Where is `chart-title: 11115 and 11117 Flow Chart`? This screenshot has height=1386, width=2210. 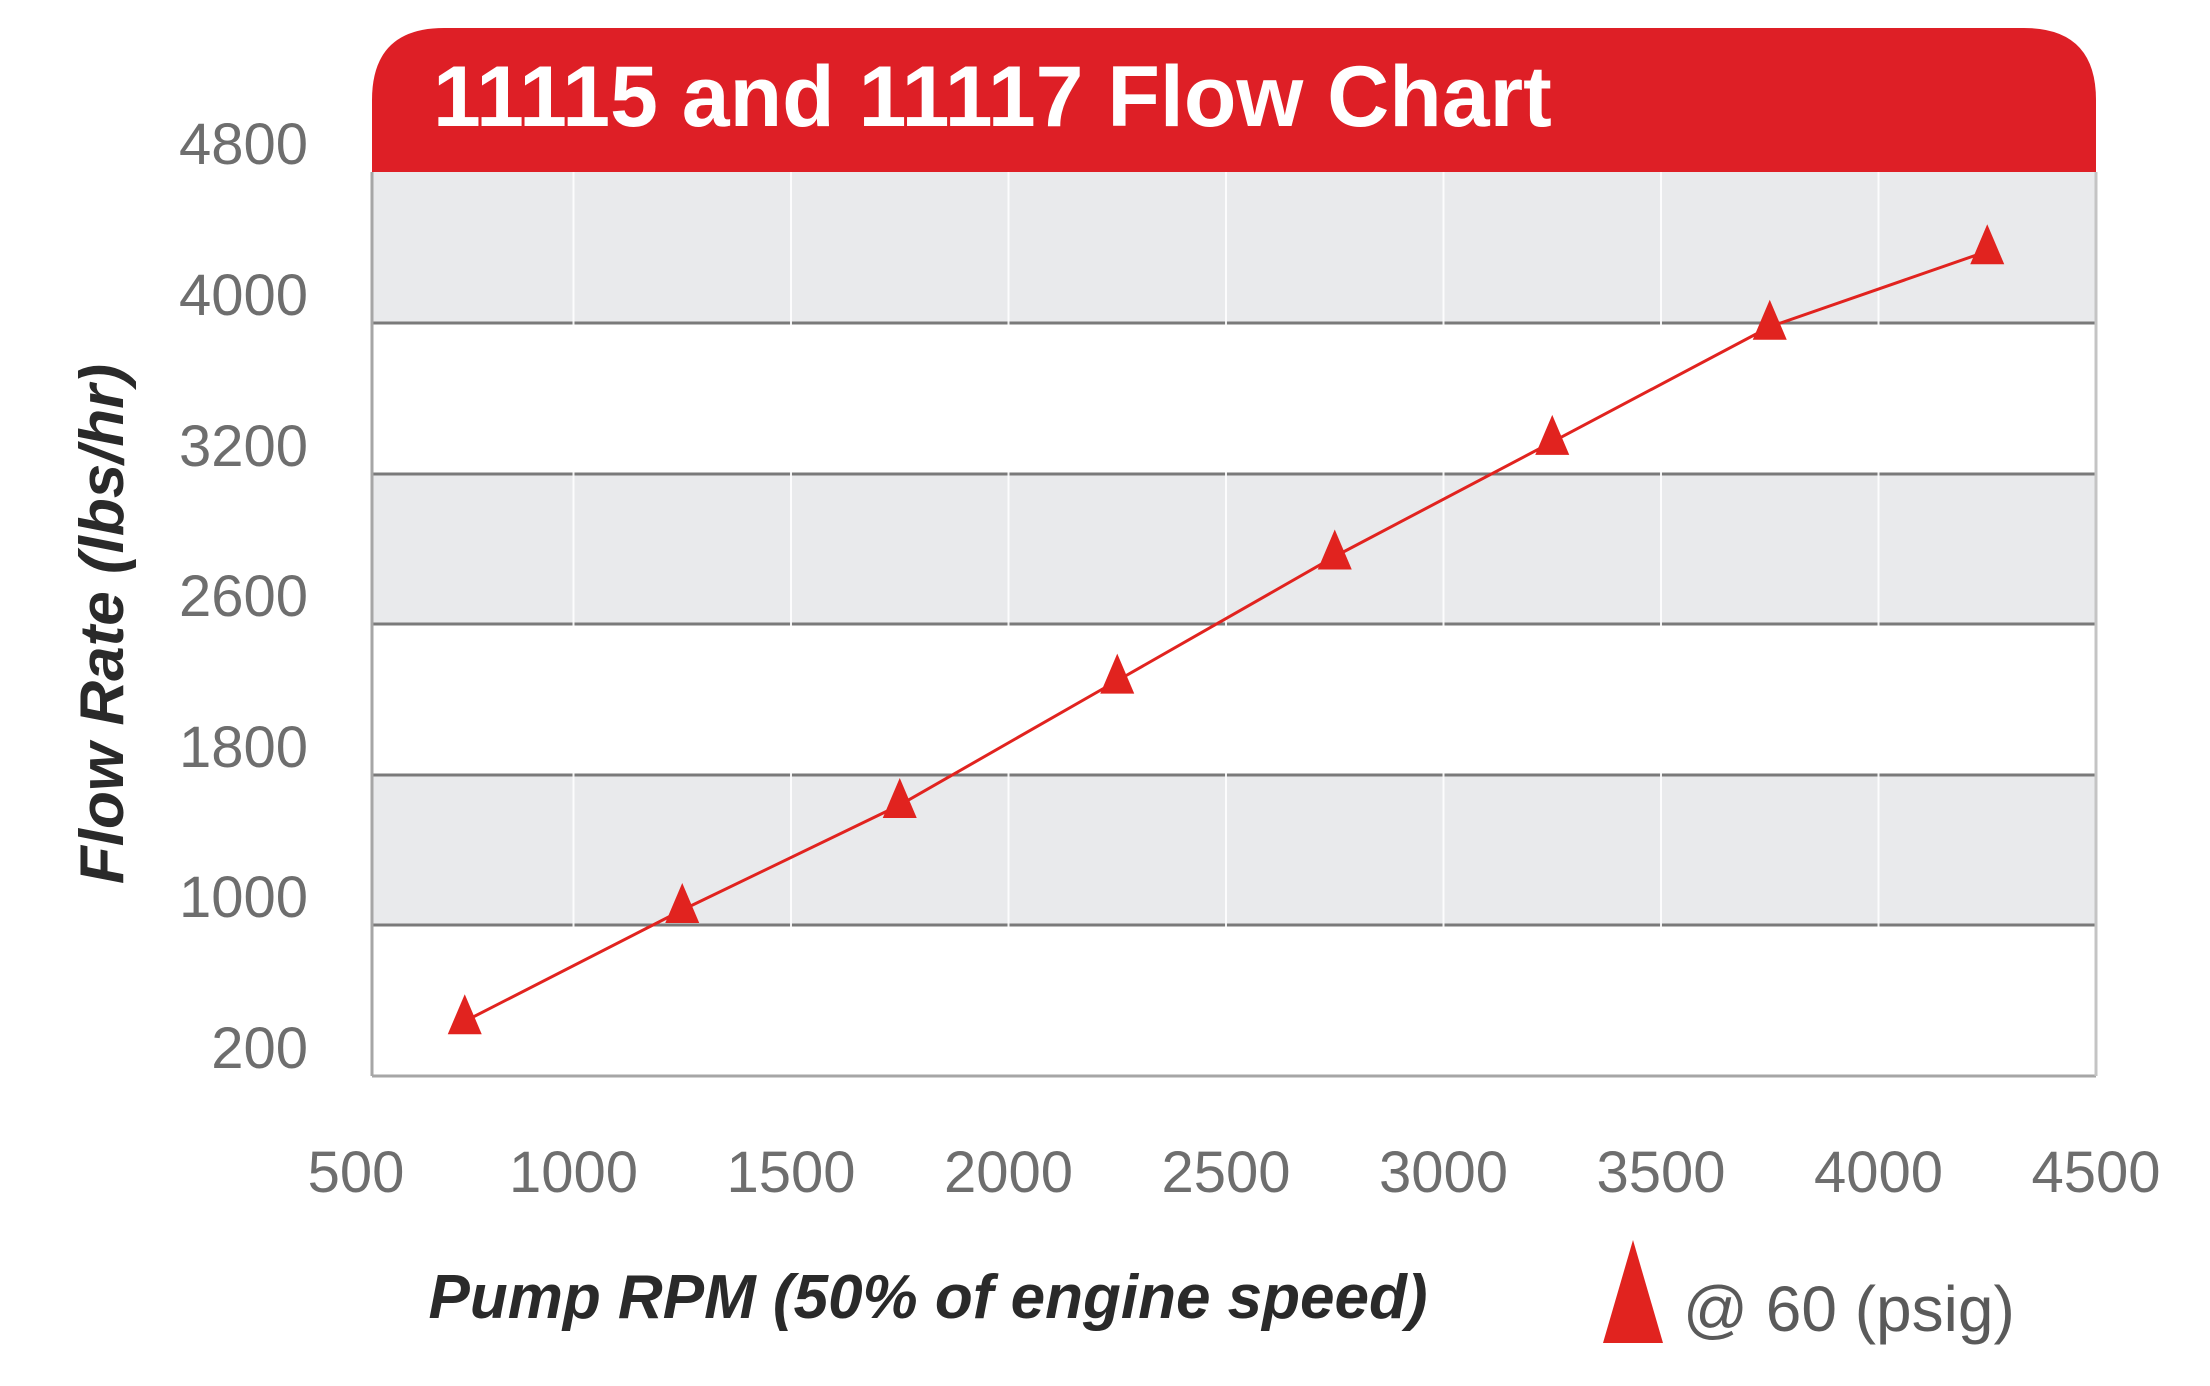 chart-title: 11115 and 11117 Flow Chart is located at coordinates (992, 97).